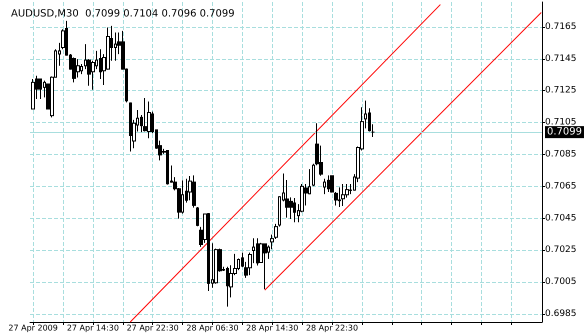 Image resolution: width=584 pixels, height=336 pixels. What do you see at coordinates (123, 14) in the screenshot?
I see `text: AUDUSD,M30 0.7099 0.7104 0.7096 0.7099` at bounding box center [123, 14].